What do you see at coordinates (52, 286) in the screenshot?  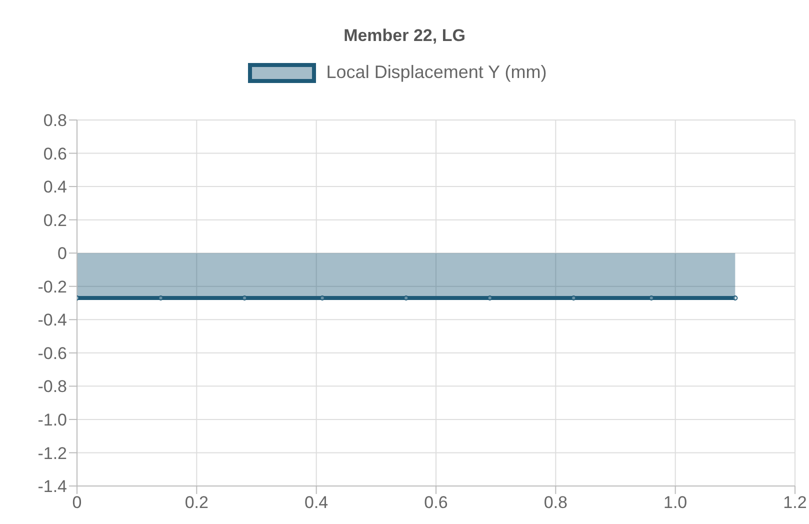 I see `y-tick-label: -0.2` at bounding box center [52, 286].